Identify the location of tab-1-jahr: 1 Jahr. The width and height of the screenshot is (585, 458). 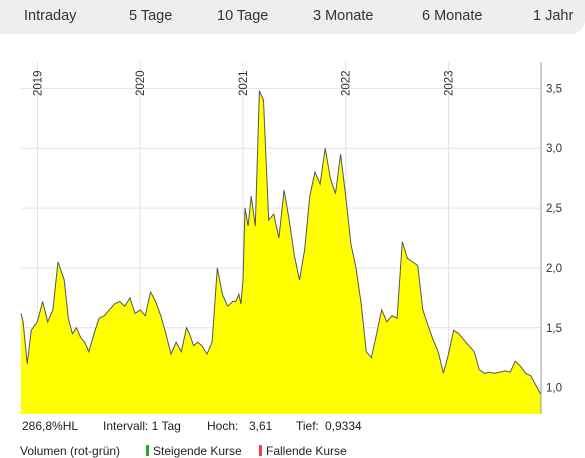
(553, 16).